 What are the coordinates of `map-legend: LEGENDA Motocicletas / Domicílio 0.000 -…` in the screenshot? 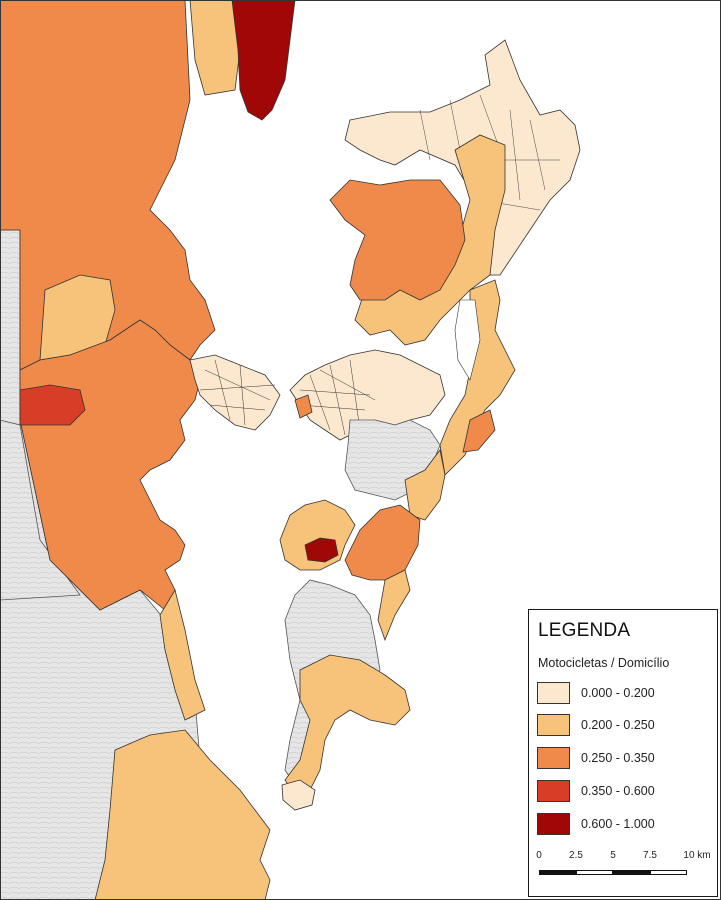 It's located at (623, 753).